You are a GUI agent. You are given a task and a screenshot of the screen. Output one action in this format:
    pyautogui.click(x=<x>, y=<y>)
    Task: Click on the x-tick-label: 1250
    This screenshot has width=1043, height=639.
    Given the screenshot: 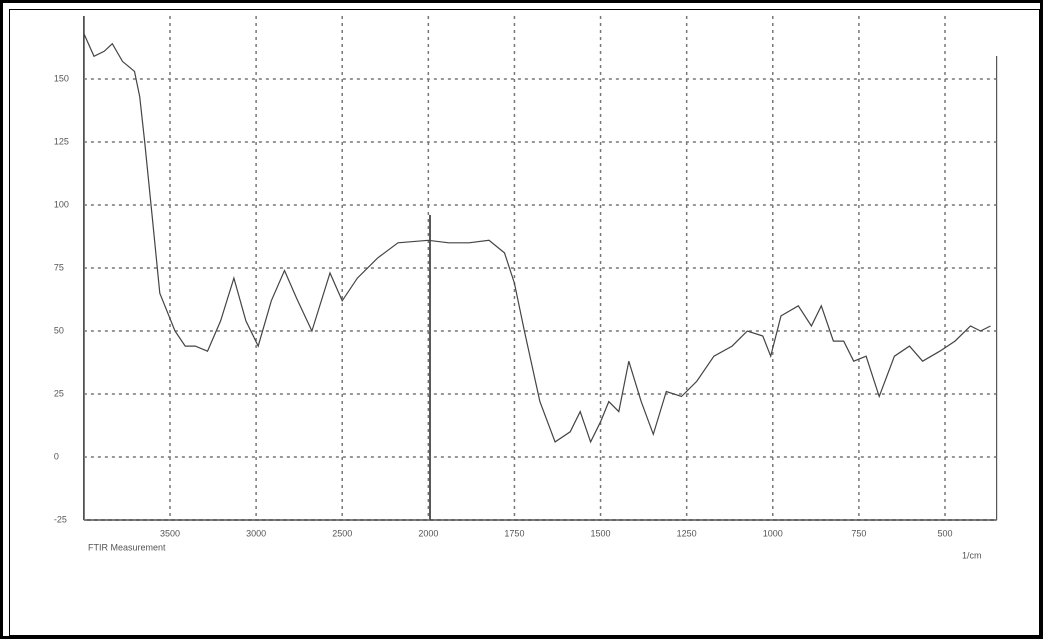 What is the action you would take?
    pyautogui.click(x=687, y=533)
    